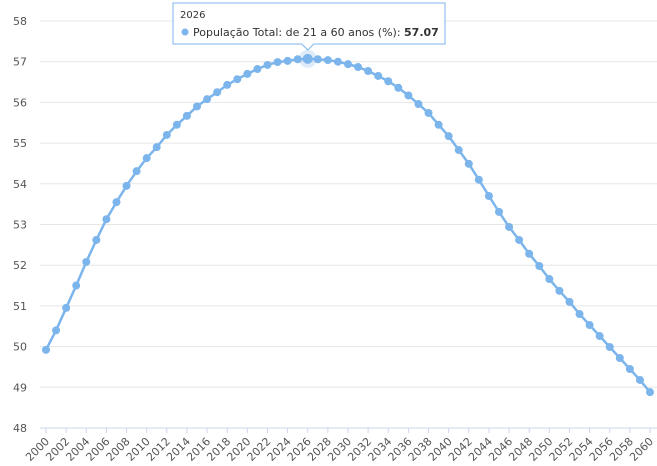 This screenshot has height=466, width=657. Describe the element at coordinates (20, 62) in the screenshot. I see `y-tick-label: 57` at that location.